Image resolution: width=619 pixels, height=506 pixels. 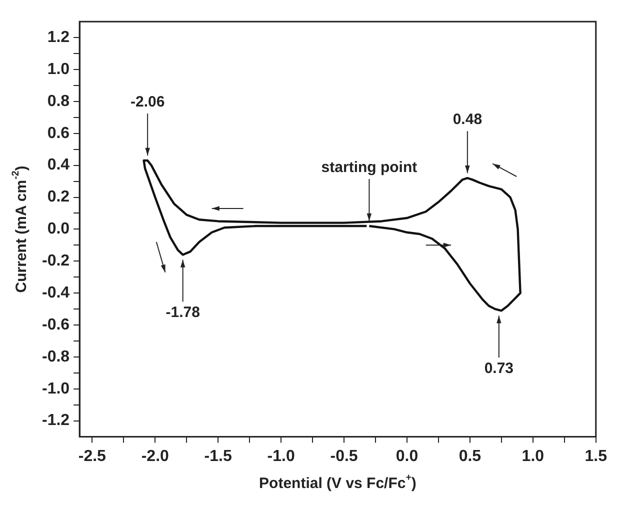 What do you see at coordinates (407, 456) in the screenshot?
I see `x-tick-label: 0.0` at bounding box center [407, 456].